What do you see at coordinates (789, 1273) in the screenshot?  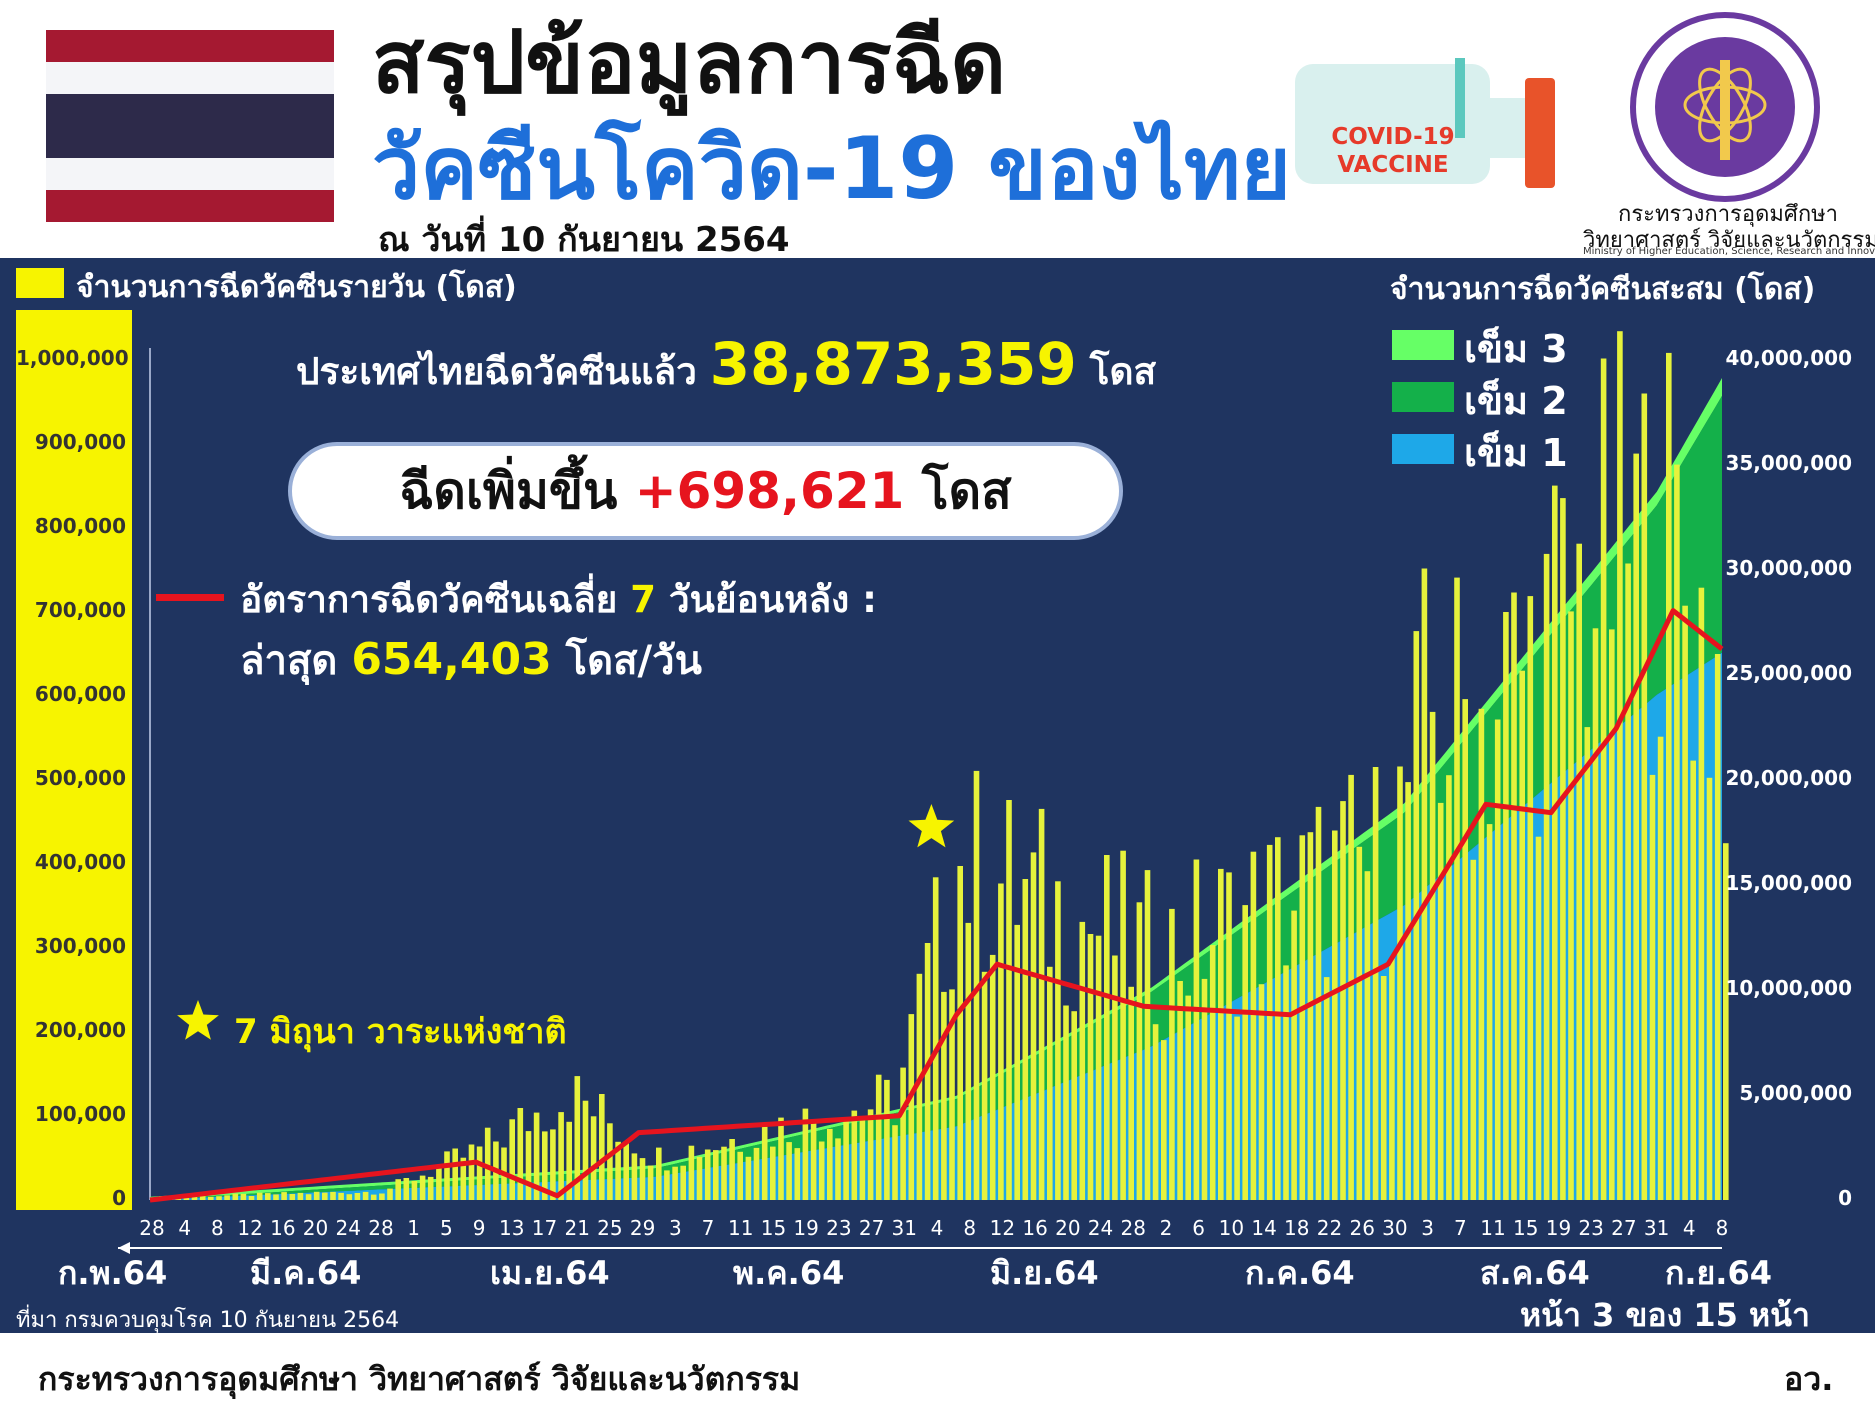 I see `month-label: พ.ค.64` at bounding box center [789, 1273].